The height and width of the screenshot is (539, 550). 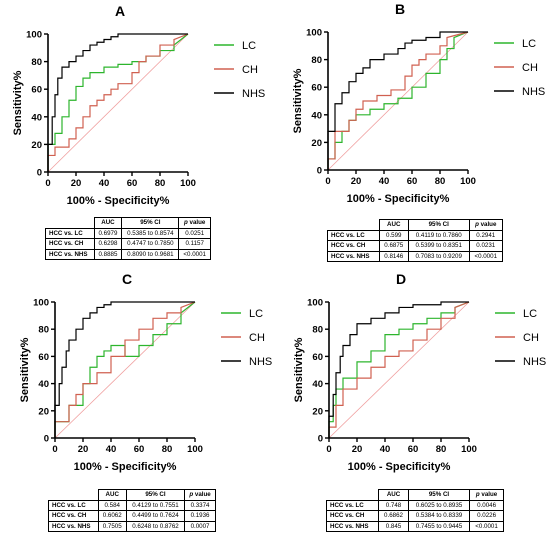 What do you see at coordinates (132, 183) in the screenshot?
I see `panel-a-x-tick-label: 60` at bounding box center [132, 183].